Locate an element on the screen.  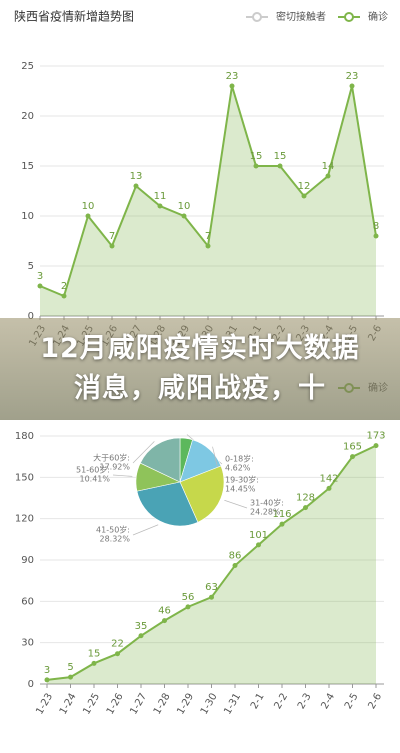
data-label: 12 is located at coordinates (304, 186).